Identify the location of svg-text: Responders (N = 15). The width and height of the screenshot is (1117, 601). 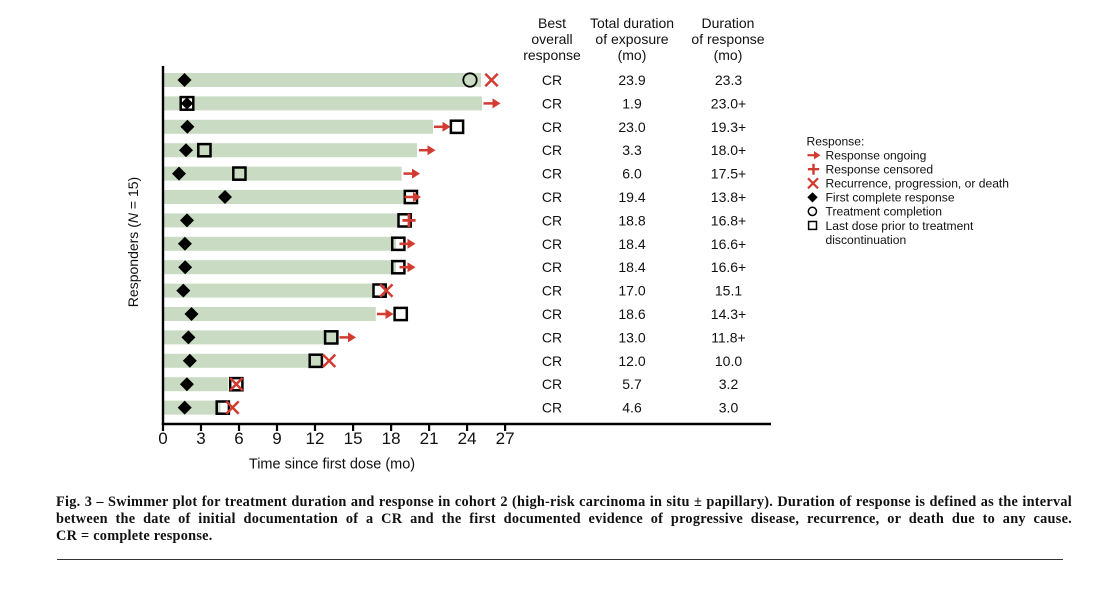
(133, 242).